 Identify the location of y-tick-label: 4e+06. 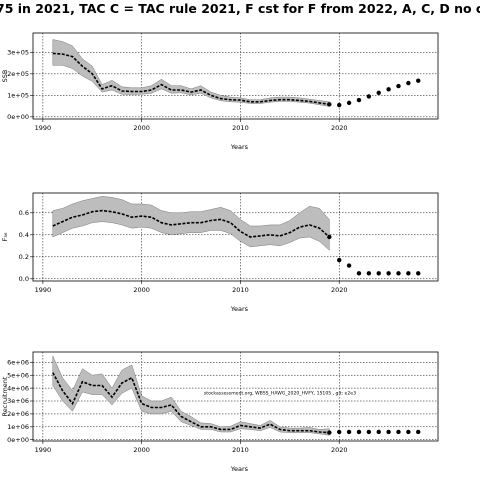
(18, 388).